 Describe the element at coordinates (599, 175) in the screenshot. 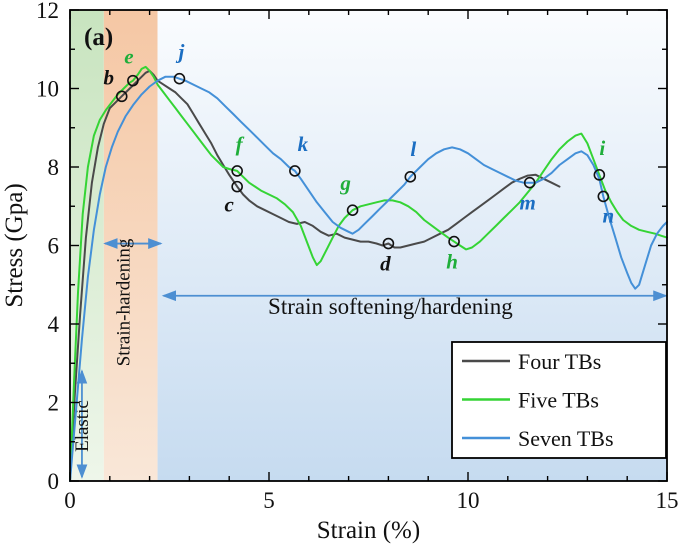

I see `point-marker-i` at that location.